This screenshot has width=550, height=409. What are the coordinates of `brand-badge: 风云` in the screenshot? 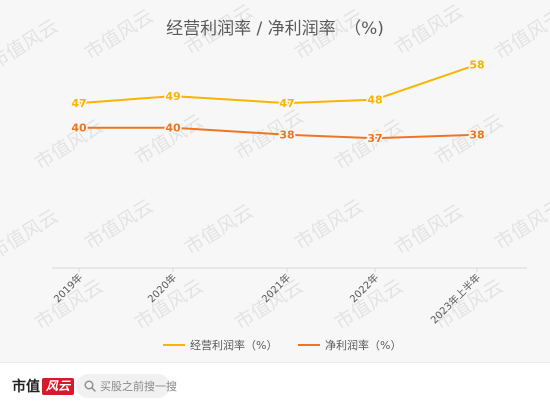 It's located at (58, 386).